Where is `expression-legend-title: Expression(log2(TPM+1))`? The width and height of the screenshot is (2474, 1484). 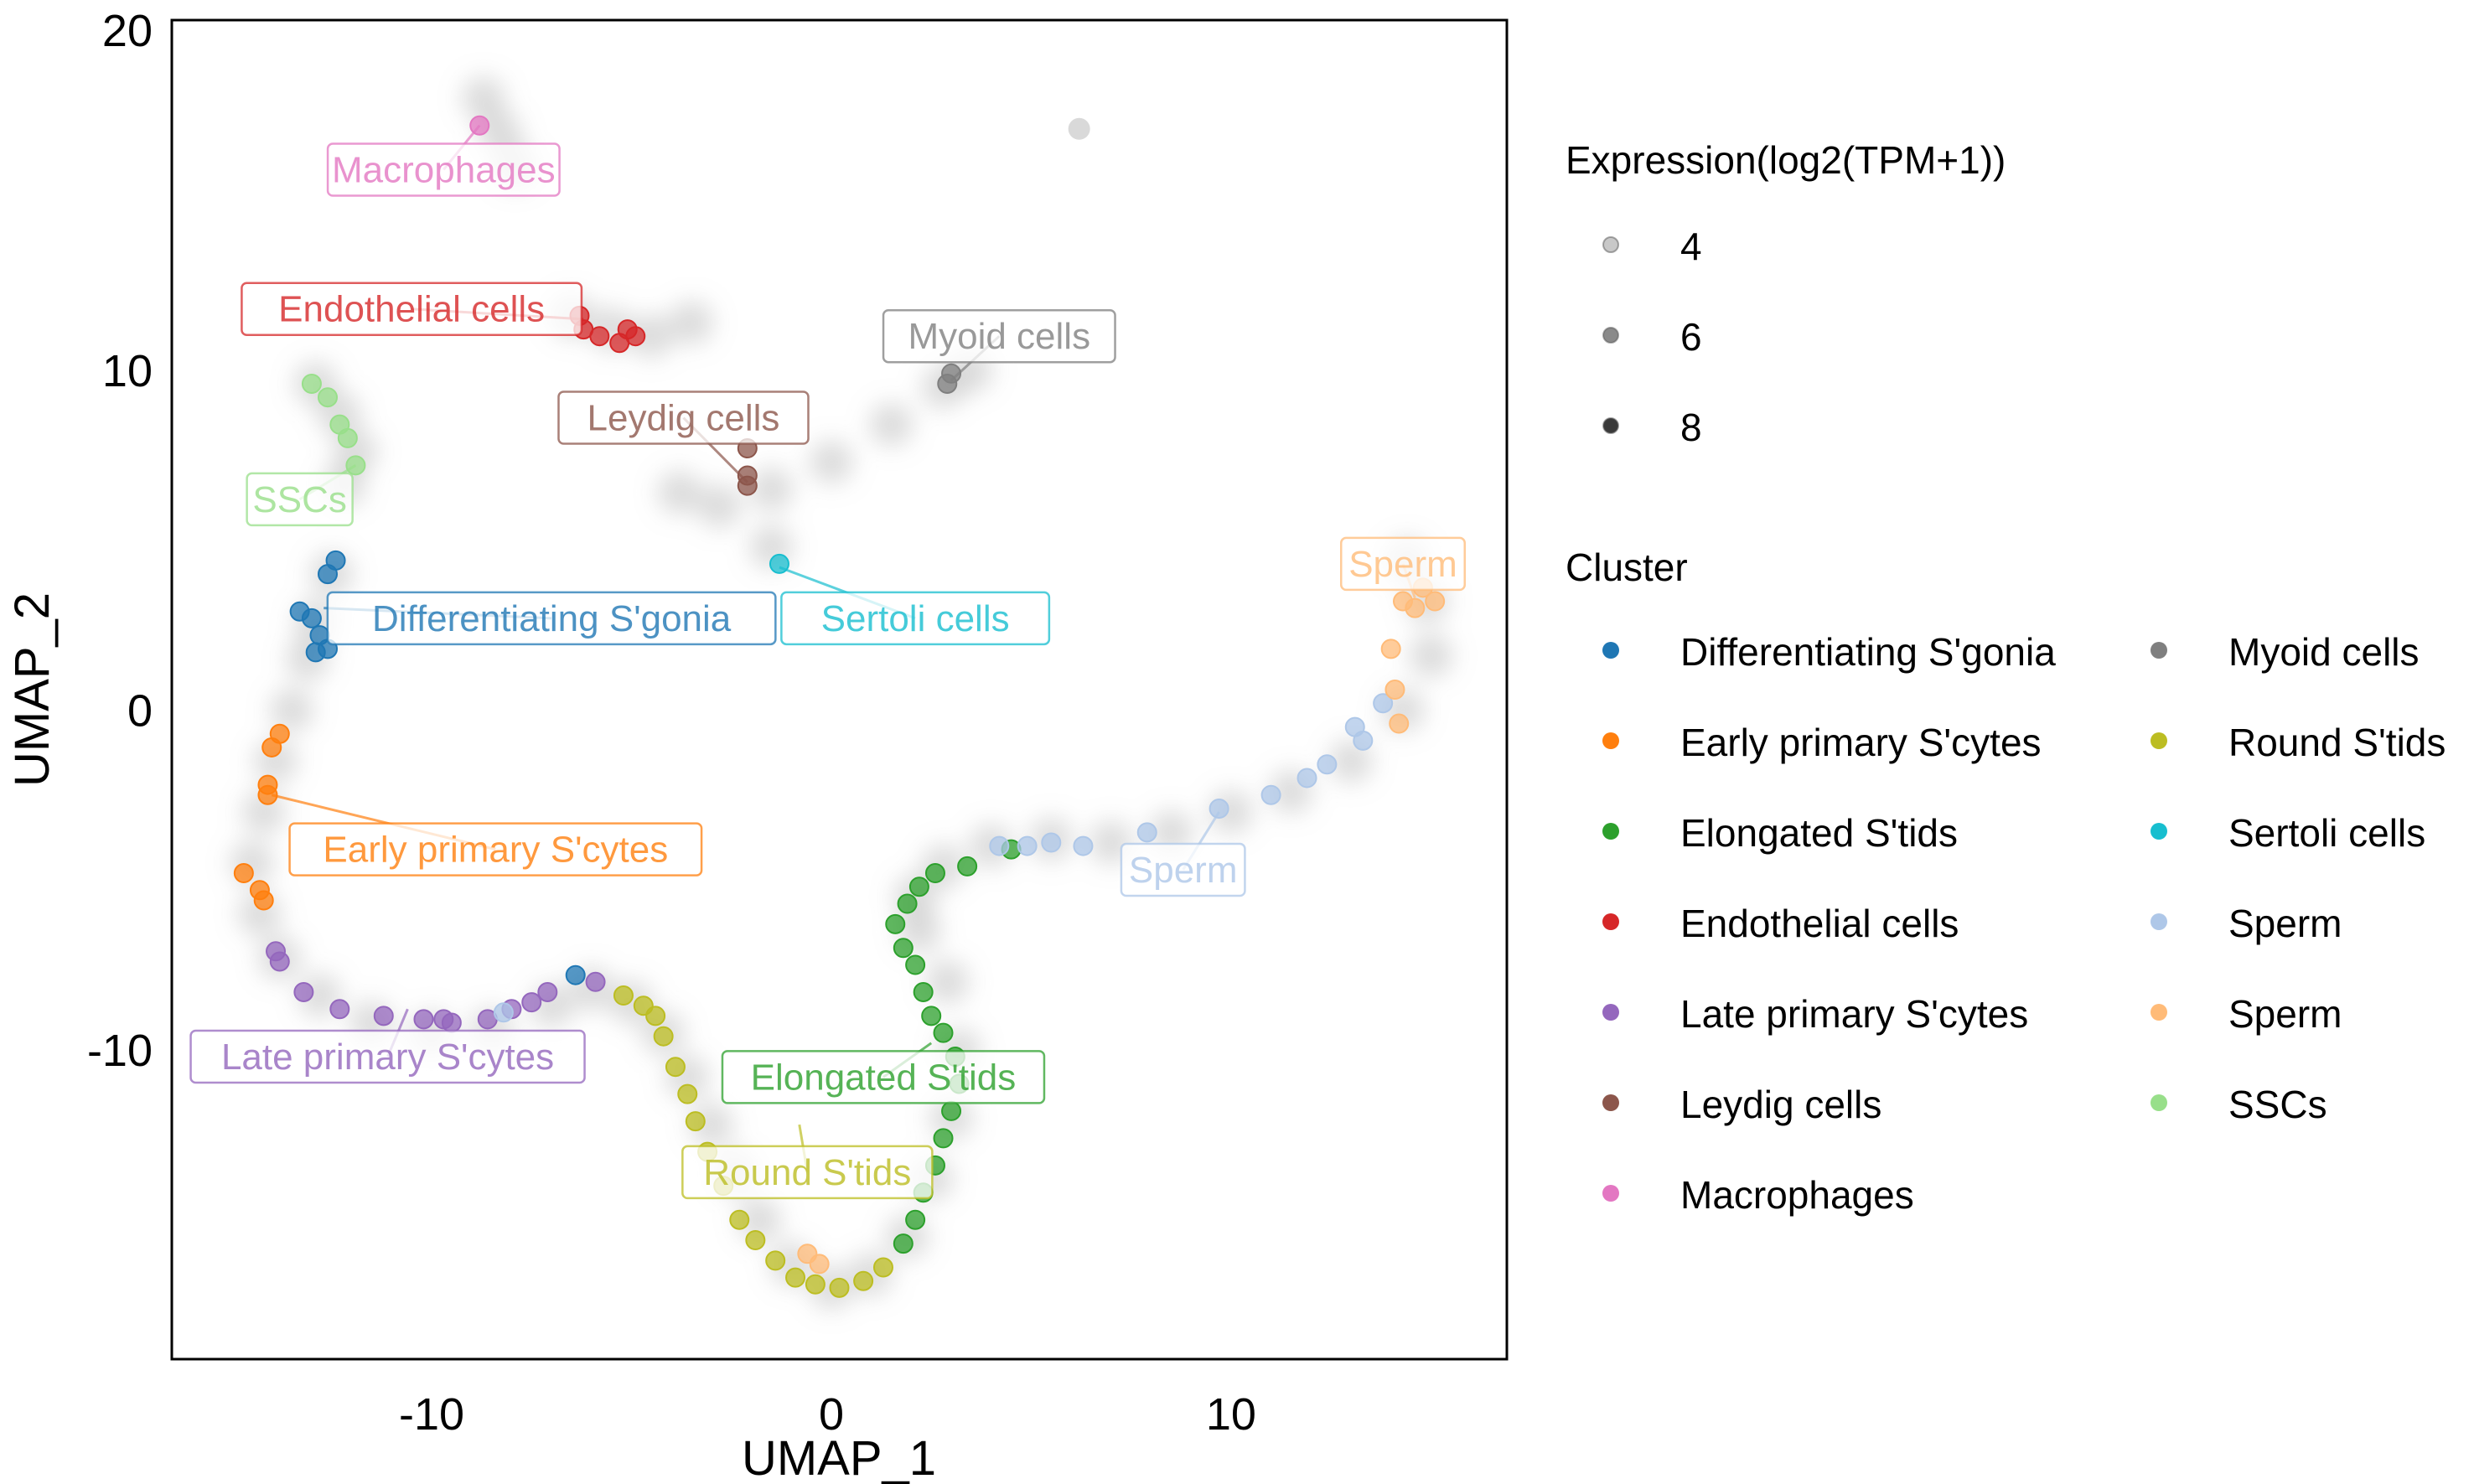
expression-legend-title: Expression(log2(TPM+1)) is located at coordinates (1786, 160).